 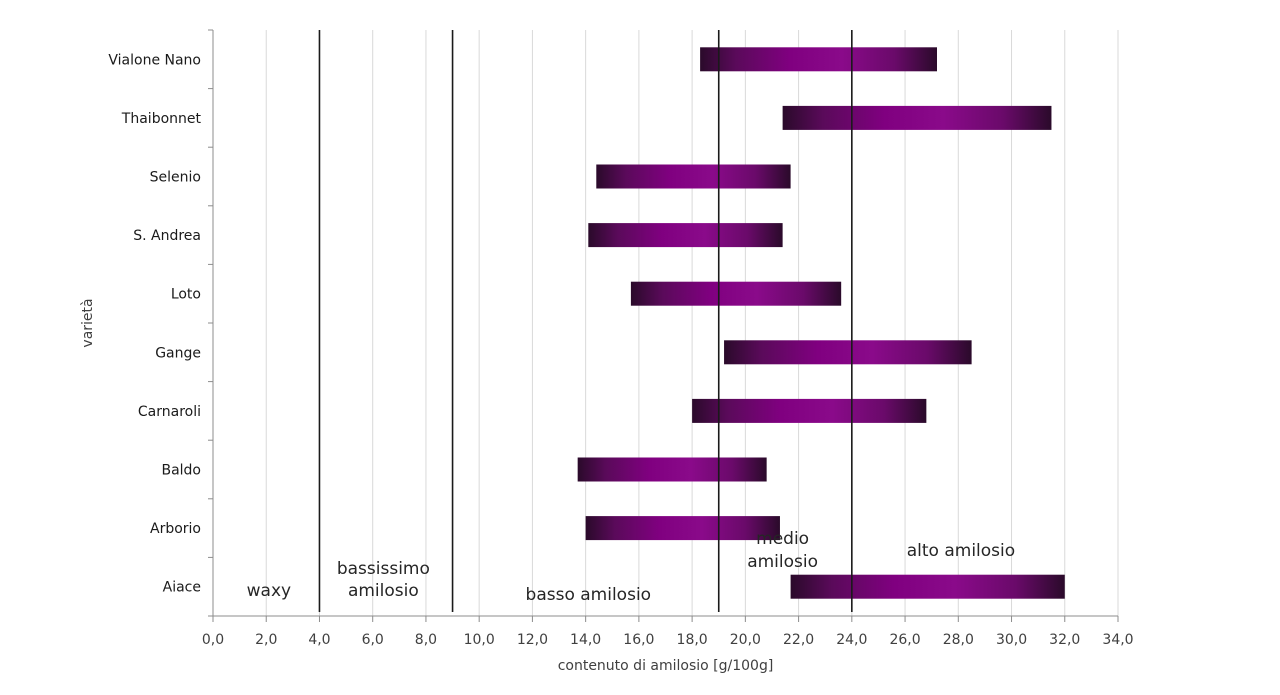 I want to click on region-label: basso amilosio, so click(x=589, y=595).